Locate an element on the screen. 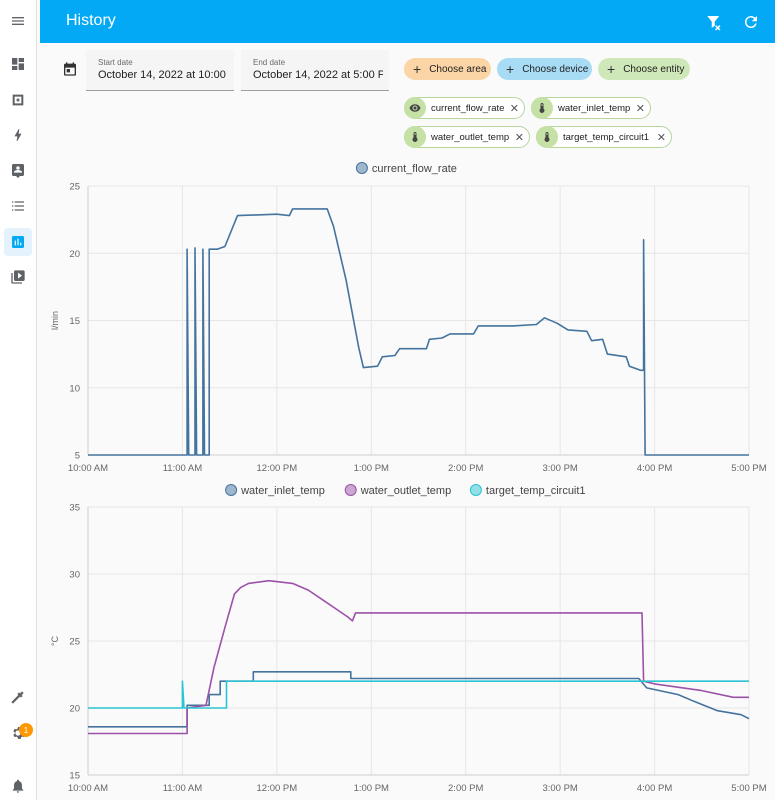  dashboard-icon is located at coordinates (18, 64).